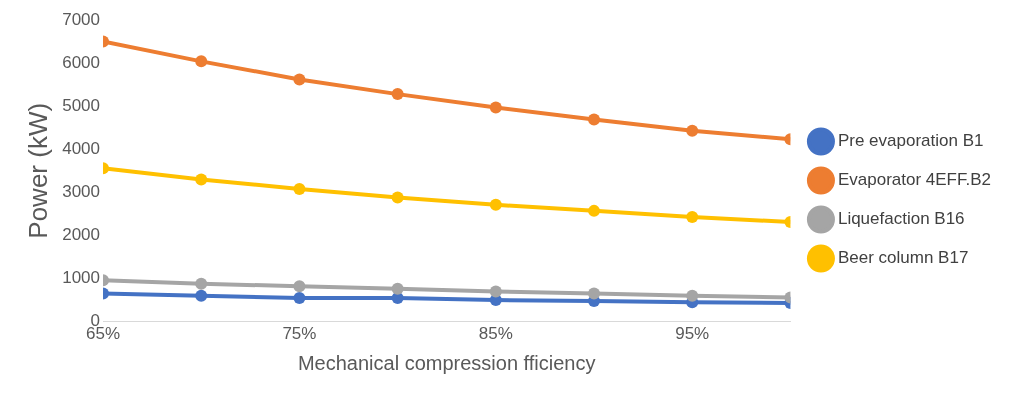 Image resolution: width=1021 pixels, height=400 pixels. What do you see at coordinates (81, 192) in the screenshot?
I see `y-tick-label: 3000` at bounding box center [81, 192].